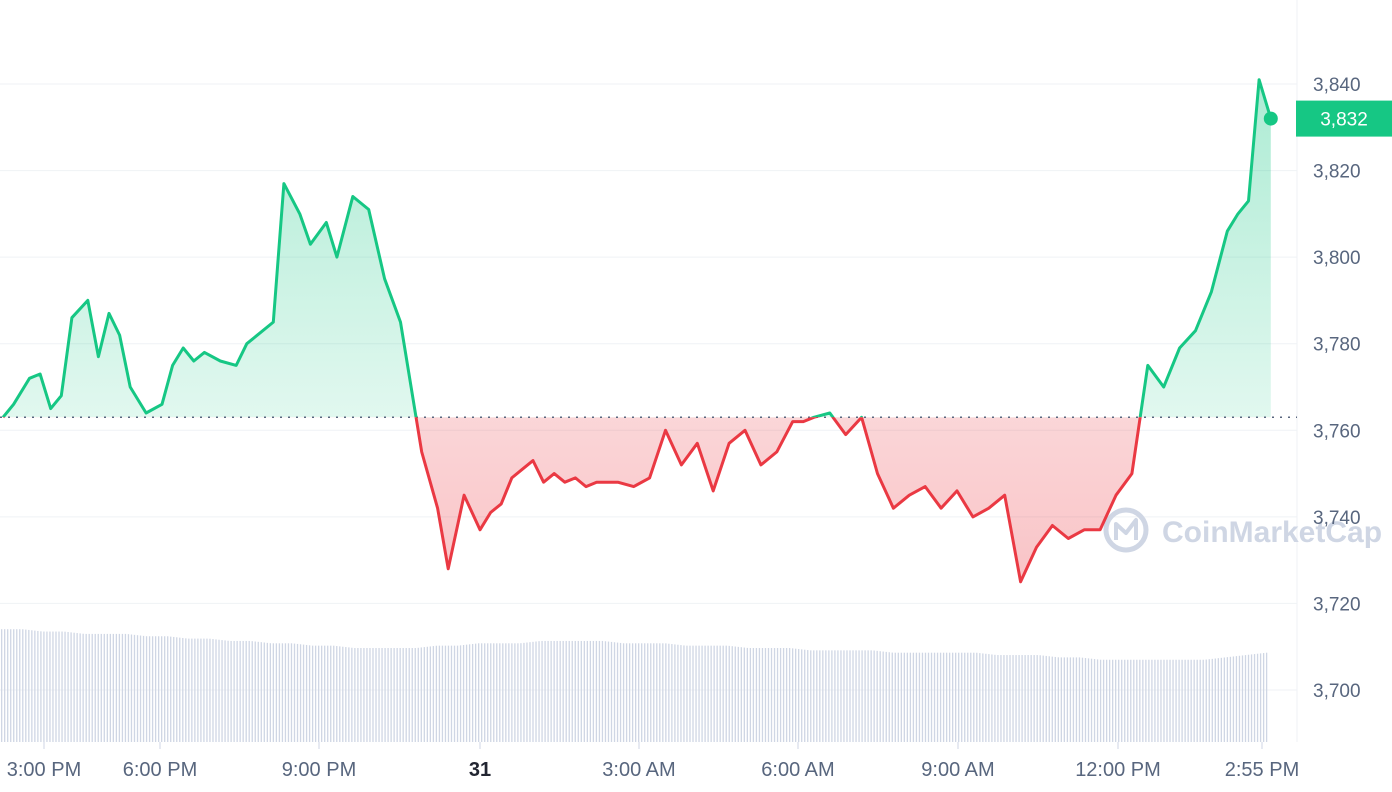  Describe the element at coordinates (1337, 431) in the screenshot. I see `y-tick-label: 3,760` at that location.